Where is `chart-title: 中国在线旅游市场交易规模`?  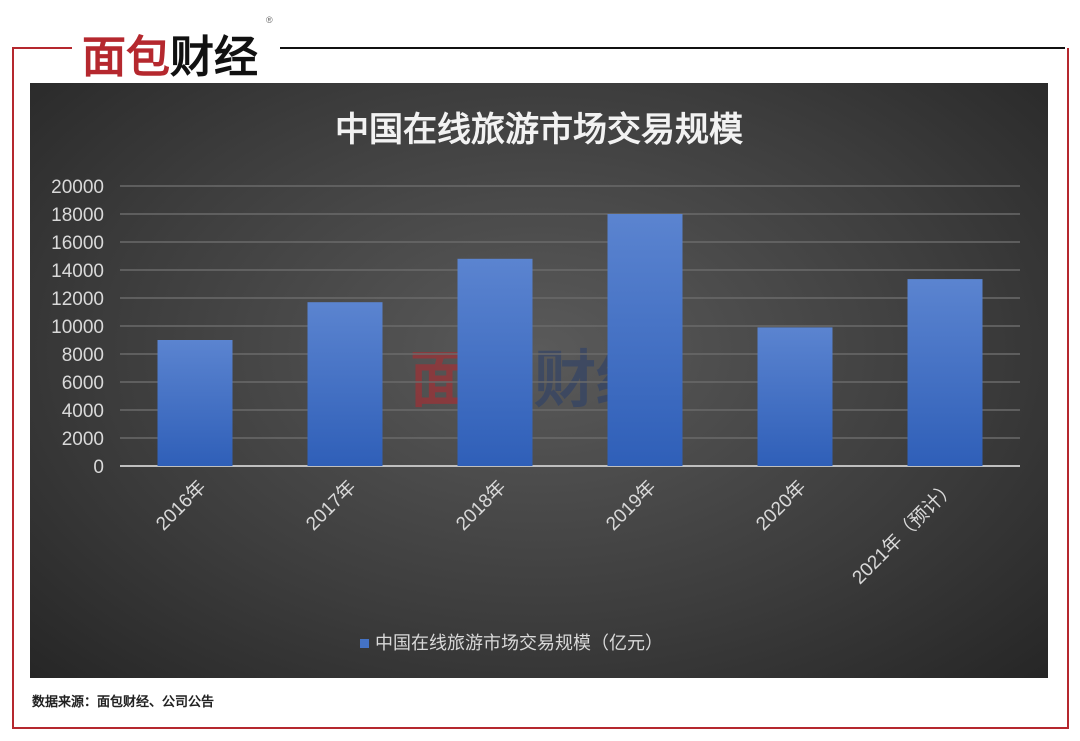 chart-title: 中国在线旅游市场交易规模 is located at coordinates (539, 130).